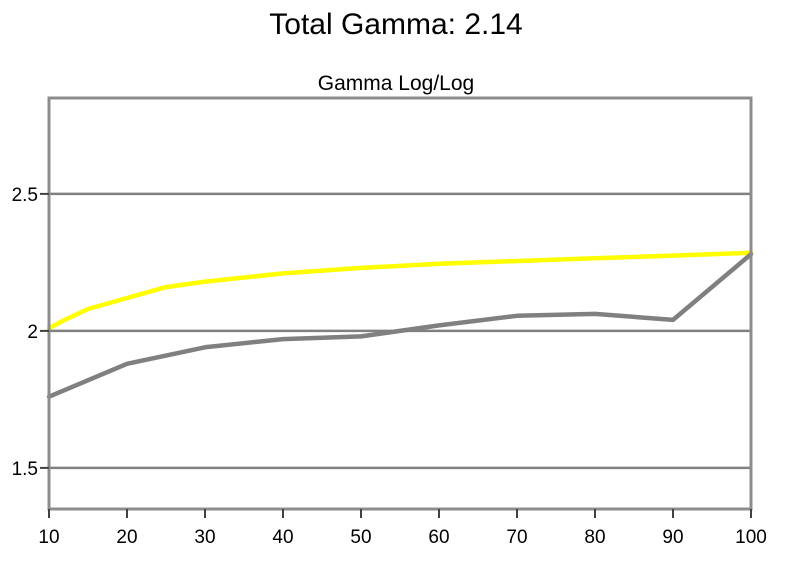  Describe the element at coordinates (751, 537) in the screenshot. I see `x-tick-label: 100` at that location.